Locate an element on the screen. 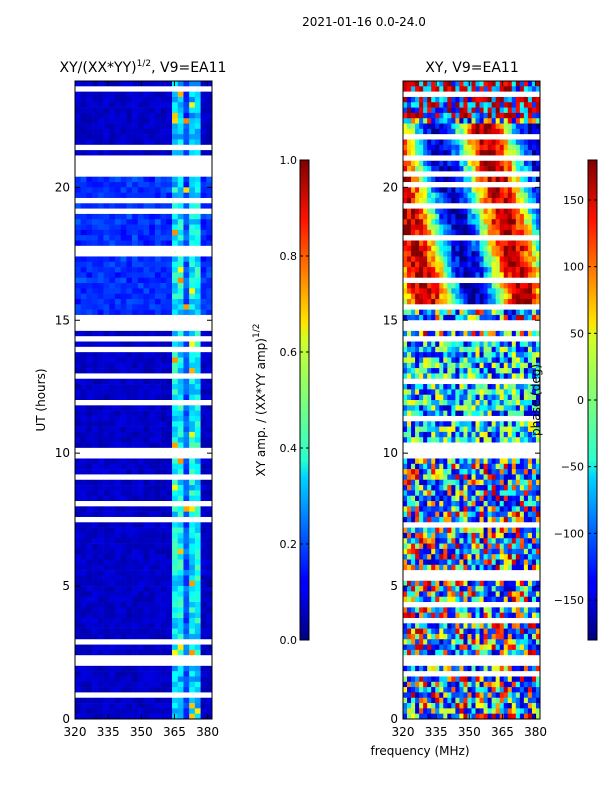  right-heatmap-gap is located at coordinates (471, 450).